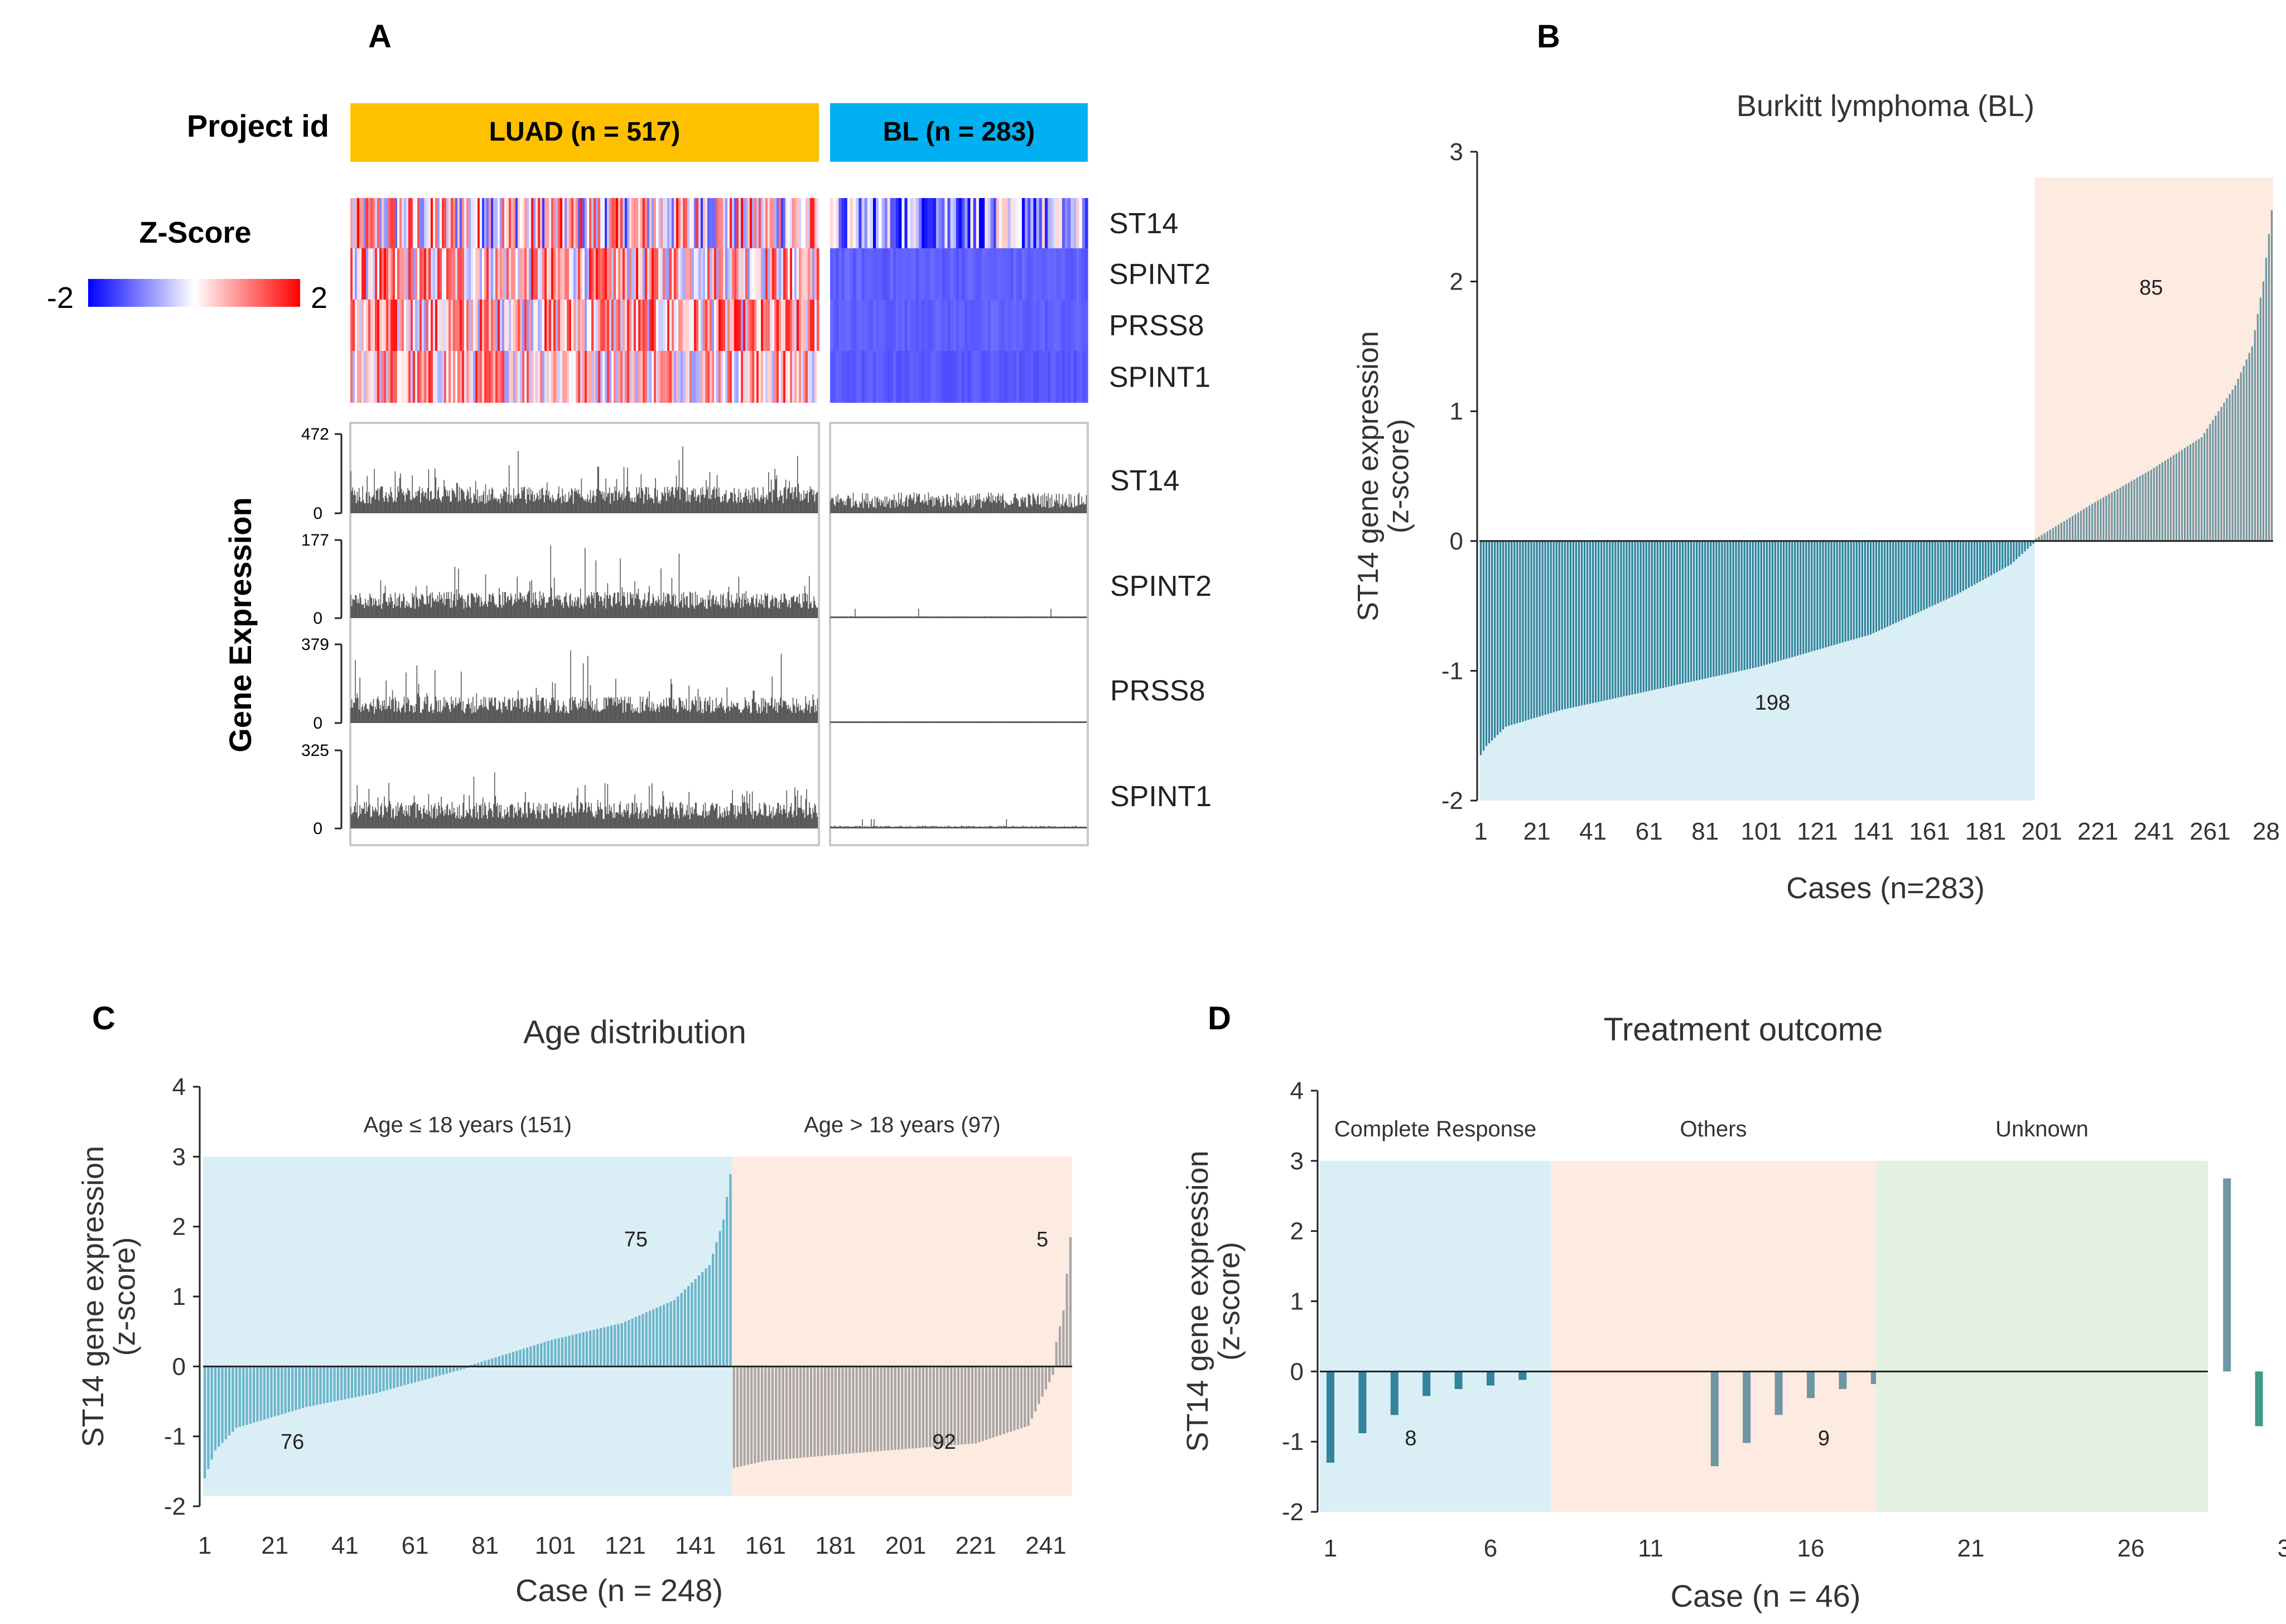 The image size is (2286, 1624). Describe the element at coordinates (1369, 476) in the screenshot. I see `y-axis-label-line1: ST14 gene expression` at that location.